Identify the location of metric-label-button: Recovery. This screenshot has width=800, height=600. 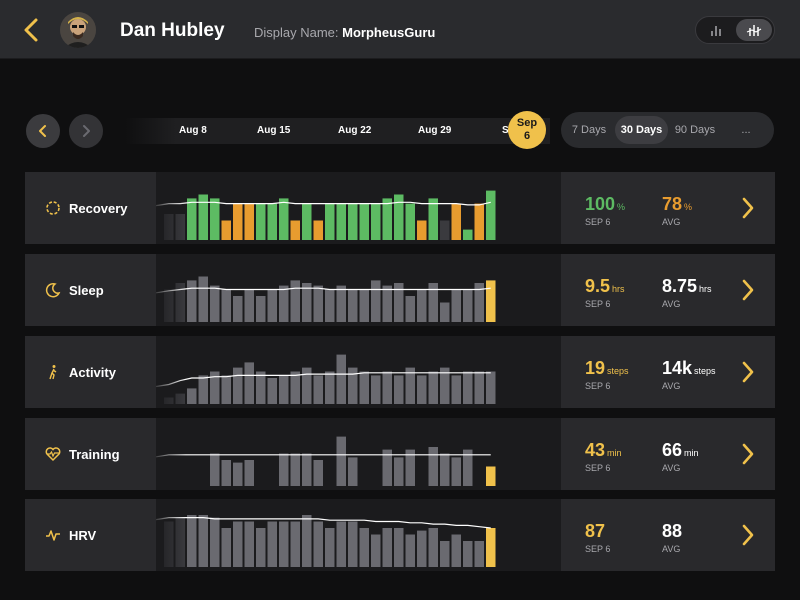
(90, 208).